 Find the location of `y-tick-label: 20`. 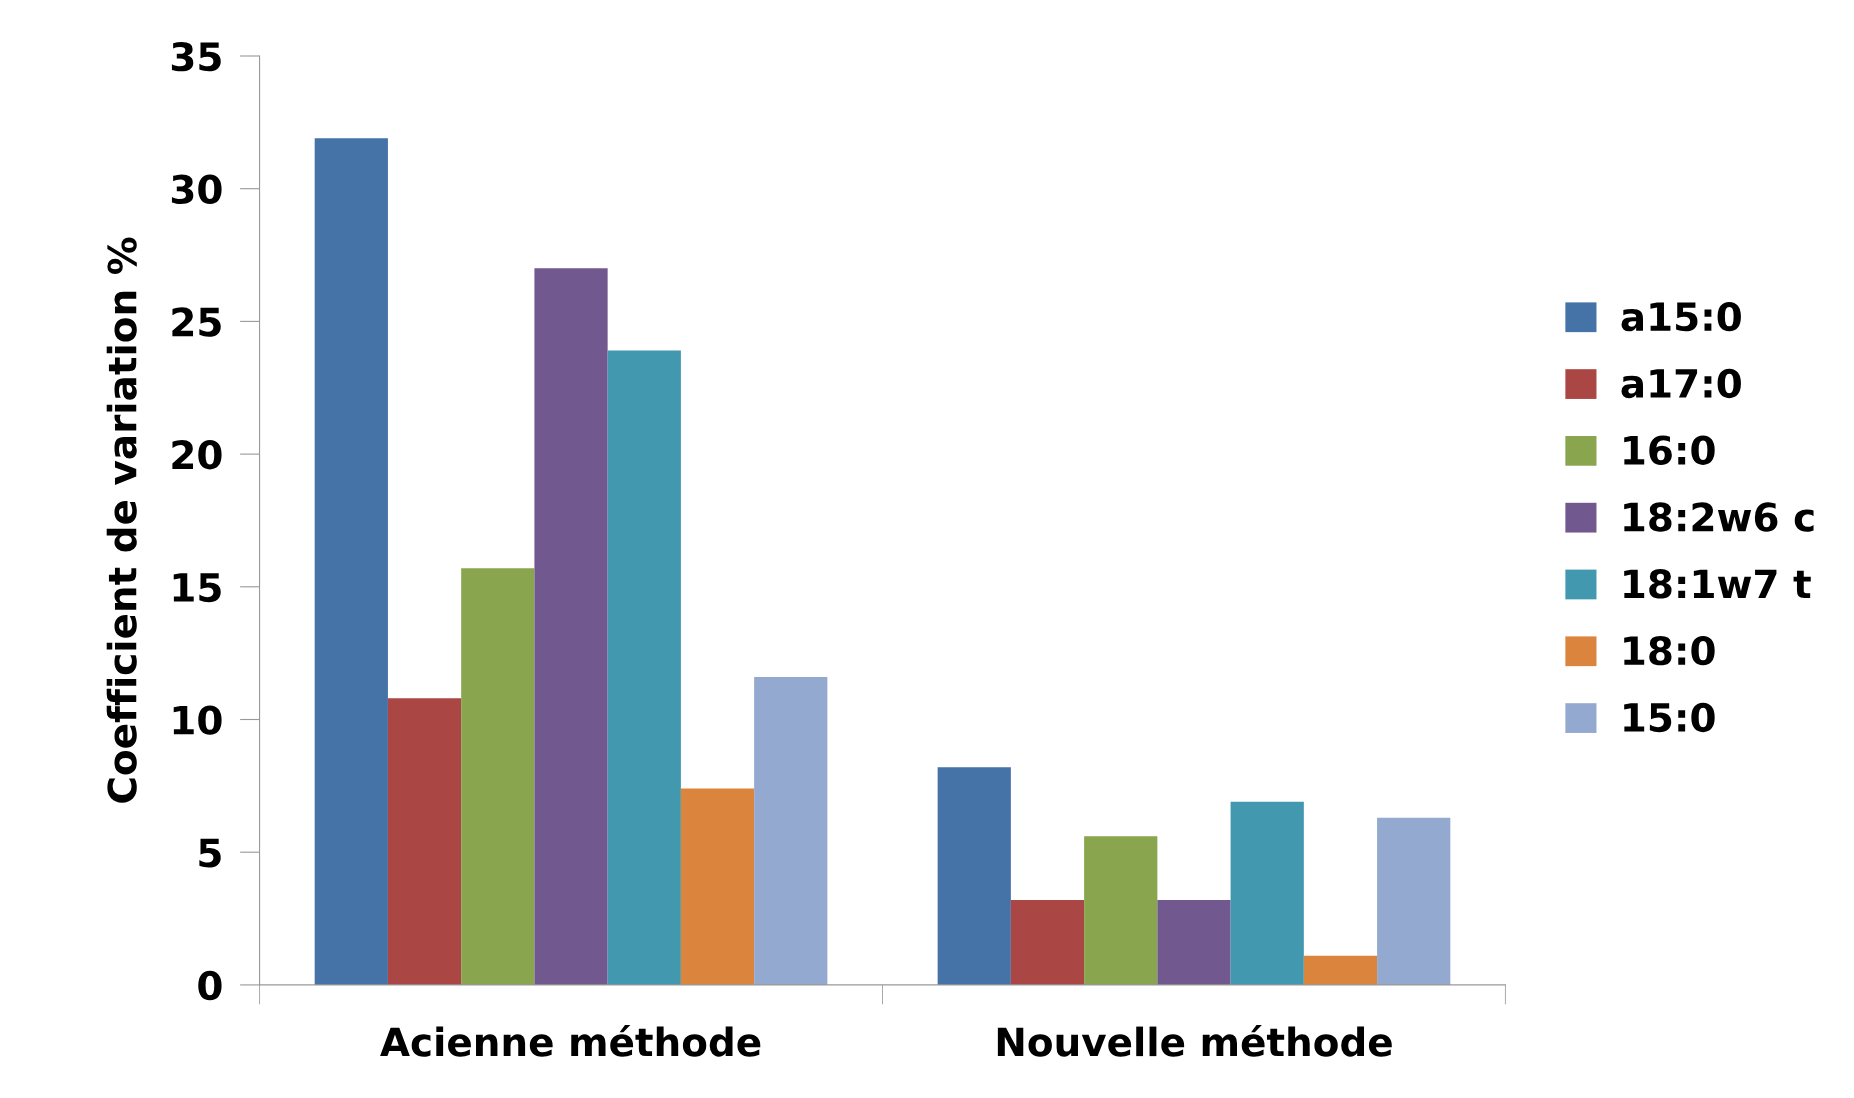

y-tick-label: 20 is located at coordinates (197, 455).